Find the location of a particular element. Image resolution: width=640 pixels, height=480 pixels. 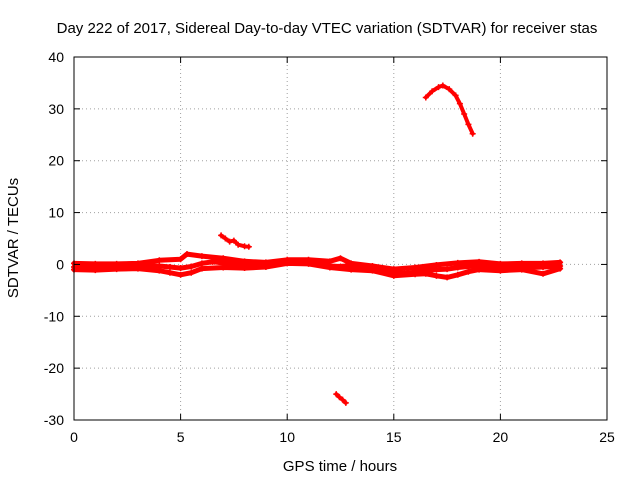

y-tick-label: 10 is located at coordinates (56, 213).